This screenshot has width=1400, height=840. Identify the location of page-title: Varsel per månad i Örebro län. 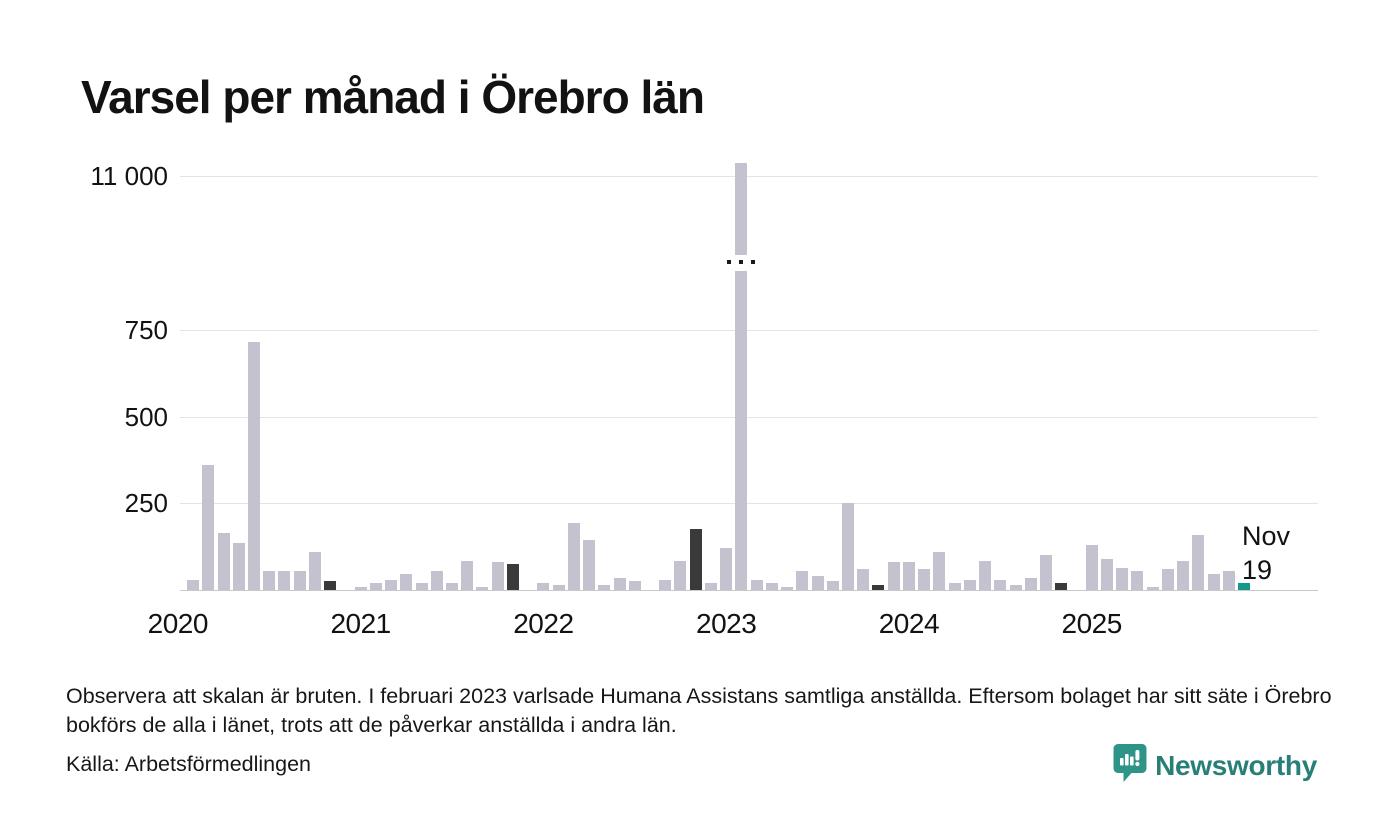
(393, 97).